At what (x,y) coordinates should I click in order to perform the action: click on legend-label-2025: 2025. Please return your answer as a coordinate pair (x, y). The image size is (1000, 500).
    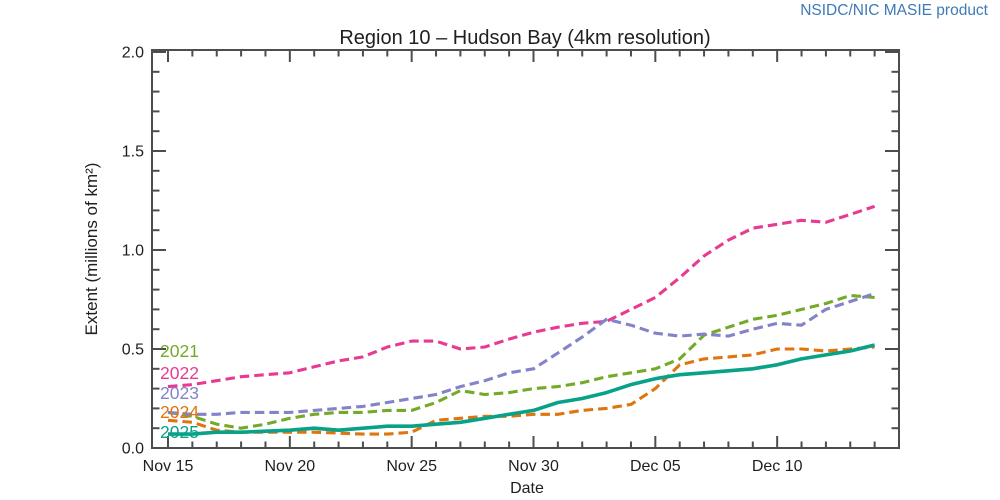
    Looking at the image, I should click on (179, 432).